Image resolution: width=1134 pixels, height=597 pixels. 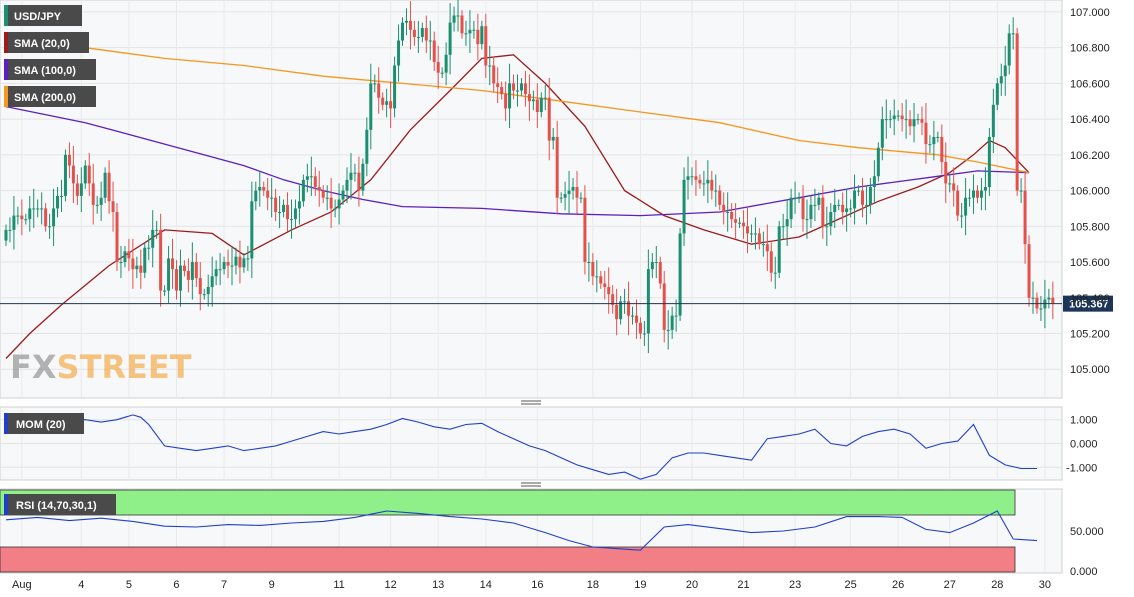 I want to click on price-tick-label: 105.400, so click(x=1090, y=299).